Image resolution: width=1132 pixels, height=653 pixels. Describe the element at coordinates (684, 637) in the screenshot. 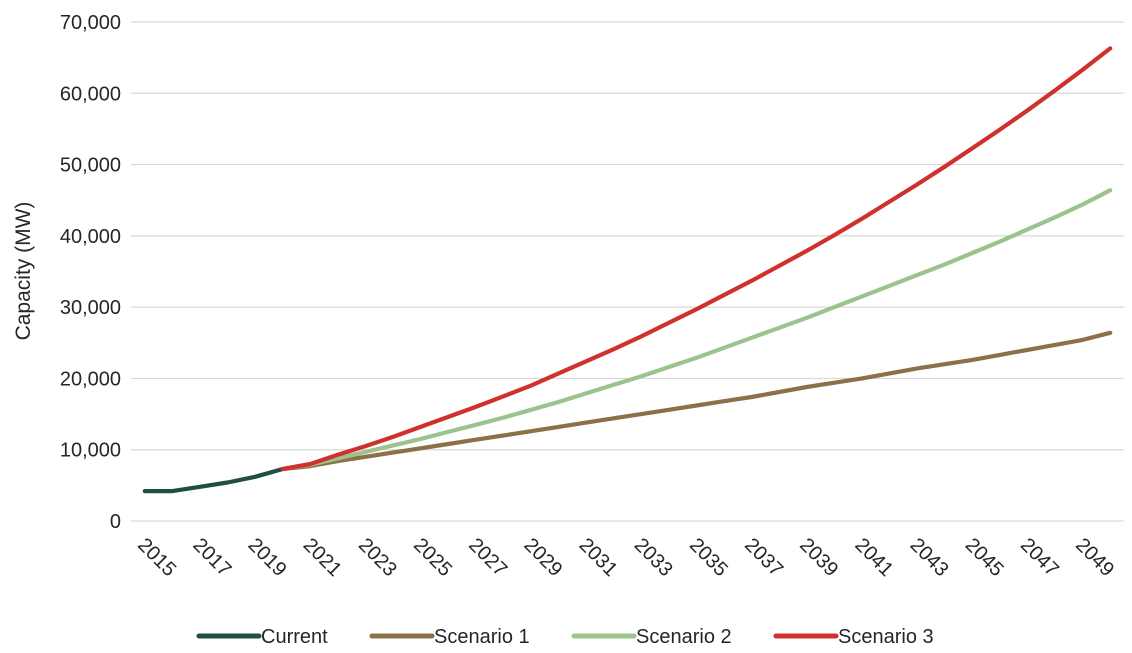

I see `legend-label-scenario-2: Scenario 2` at that location.